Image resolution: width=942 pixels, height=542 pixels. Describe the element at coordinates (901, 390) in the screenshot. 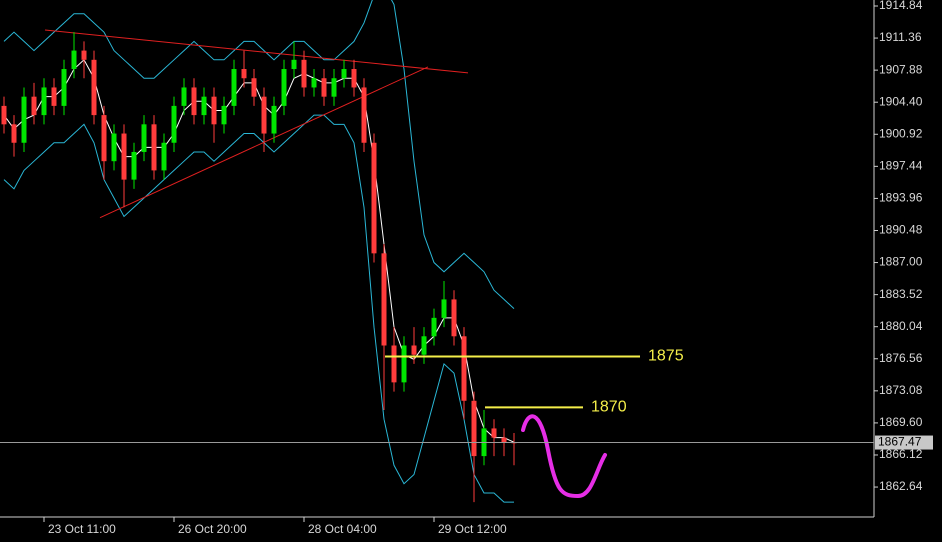

I see `y-tick-label: 1873.08` at that location.